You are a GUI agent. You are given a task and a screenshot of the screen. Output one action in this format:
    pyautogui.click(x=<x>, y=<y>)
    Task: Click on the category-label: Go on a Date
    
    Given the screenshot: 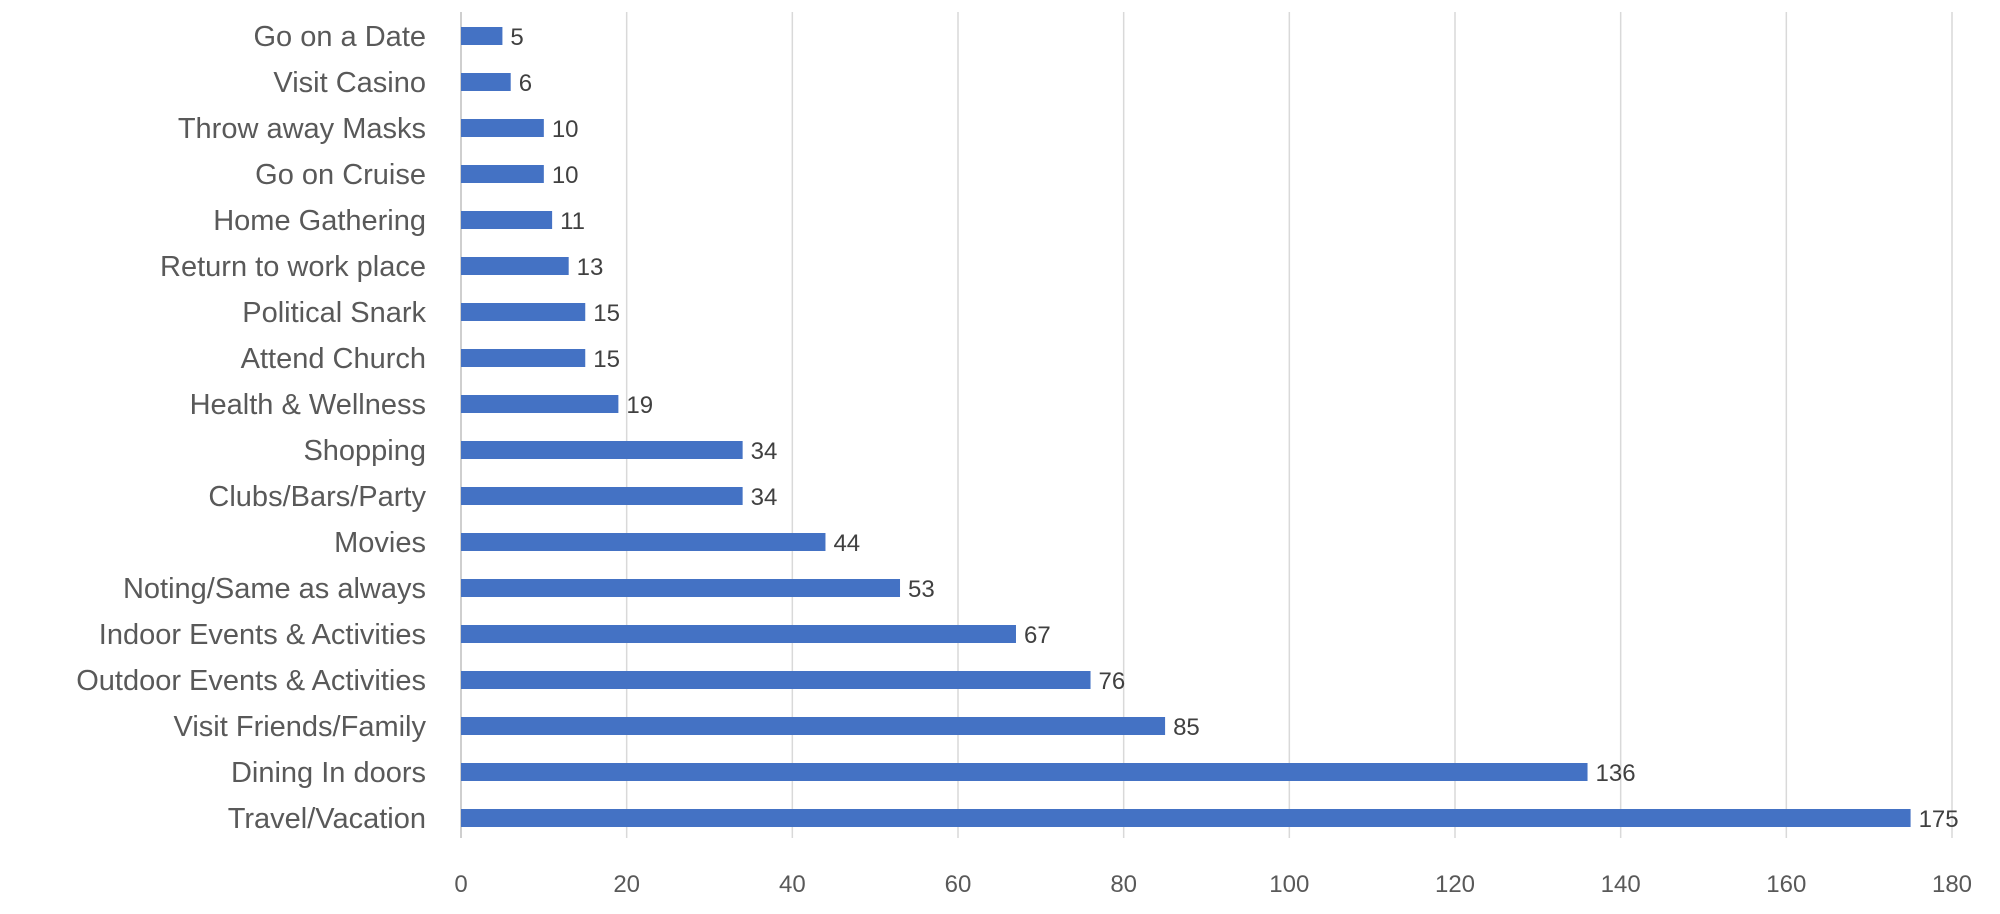 What is the action you would take?
    pyautogui.click(x=340, y=37)
    